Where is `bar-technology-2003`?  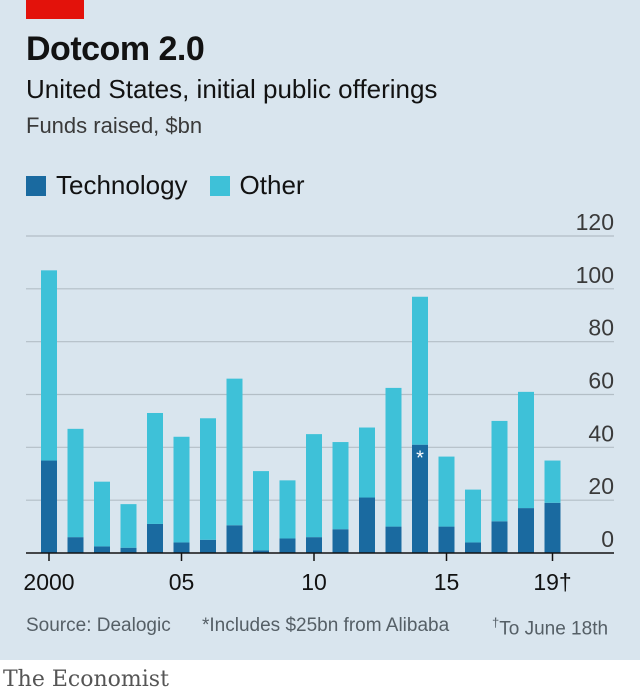
bar-technology-2003 is located at coordinates (128, 550).